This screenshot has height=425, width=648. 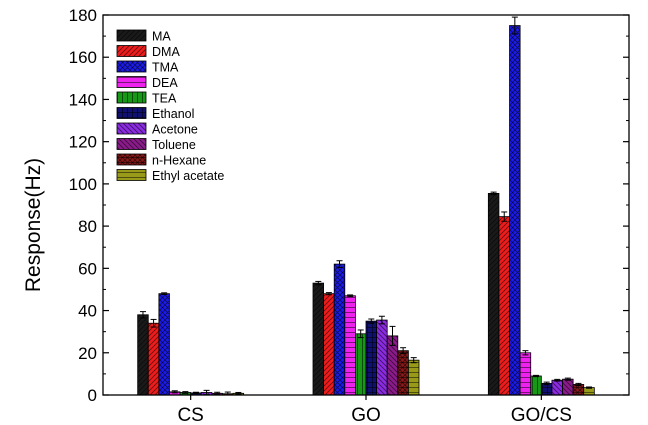 What do you see at coordinates (392, 335) in the screenshot?
I see `error-bar-go-toluene` at bounding box center [392, 335].